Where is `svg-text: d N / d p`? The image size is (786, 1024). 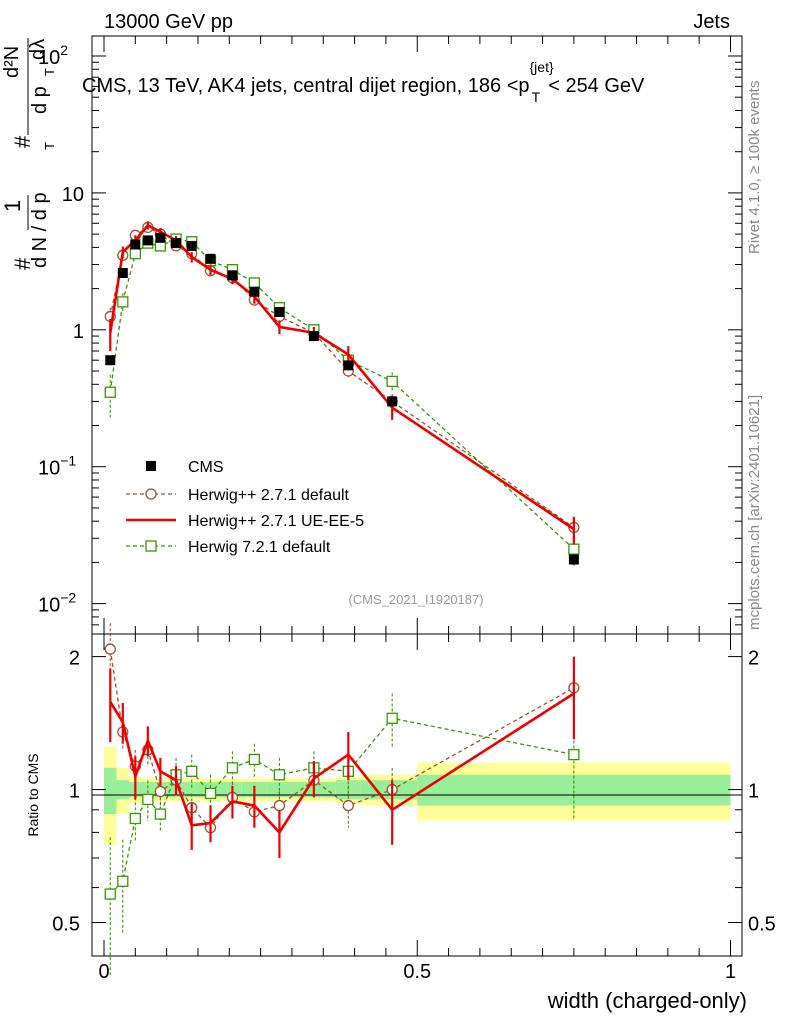
svg-text: d N / d p is located at coordinates (40, 230).